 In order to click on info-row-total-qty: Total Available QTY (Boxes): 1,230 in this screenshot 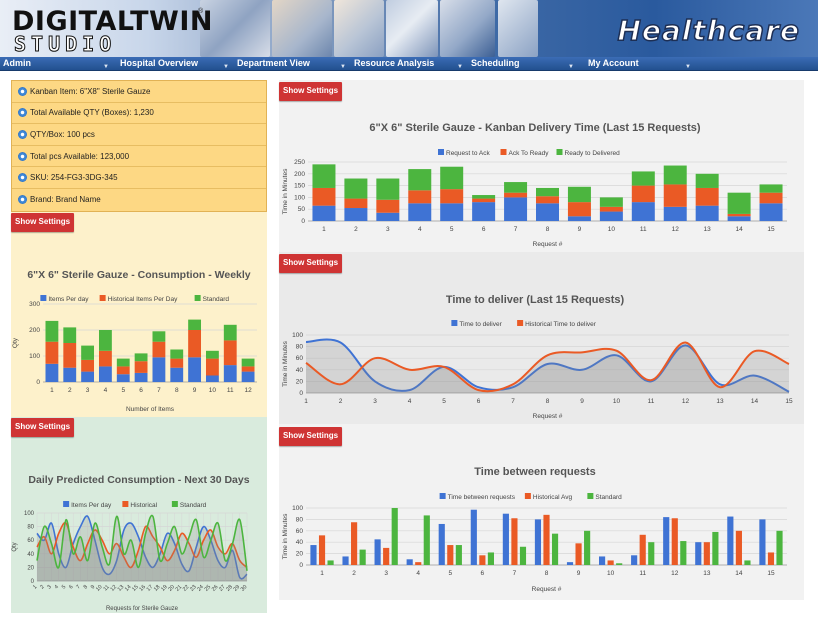, I will do `click(139, 114)`.